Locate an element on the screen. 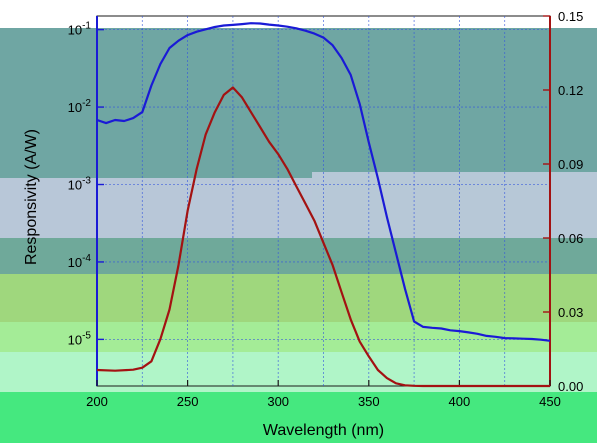 This screenshot has width=597, height=443. left-tick-label: 10⁻¹ is located at coordinates (80, 29).